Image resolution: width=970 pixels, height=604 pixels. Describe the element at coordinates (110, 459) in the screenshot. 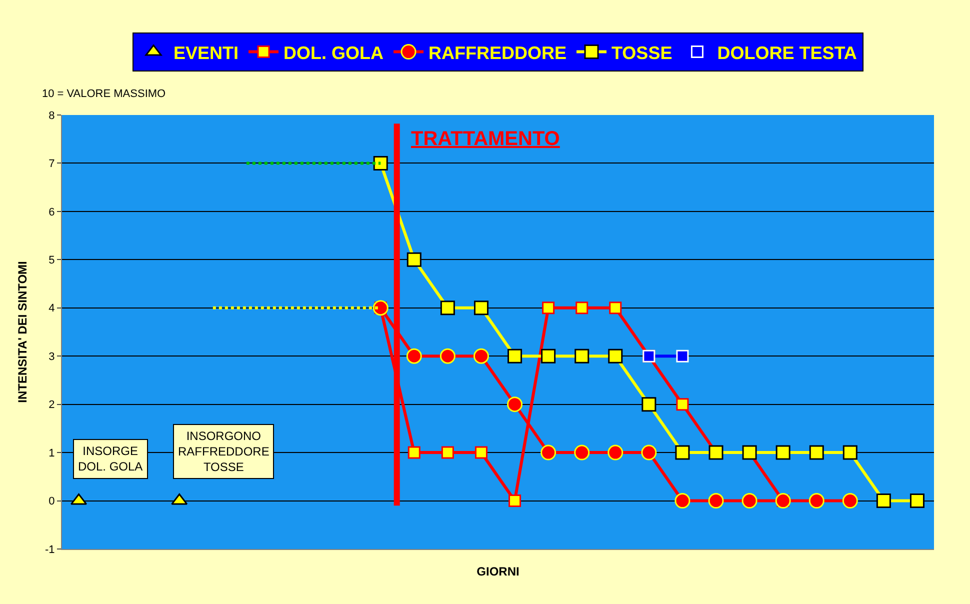

I see `annotation: INSORGE DOL. GOLA` at that location.